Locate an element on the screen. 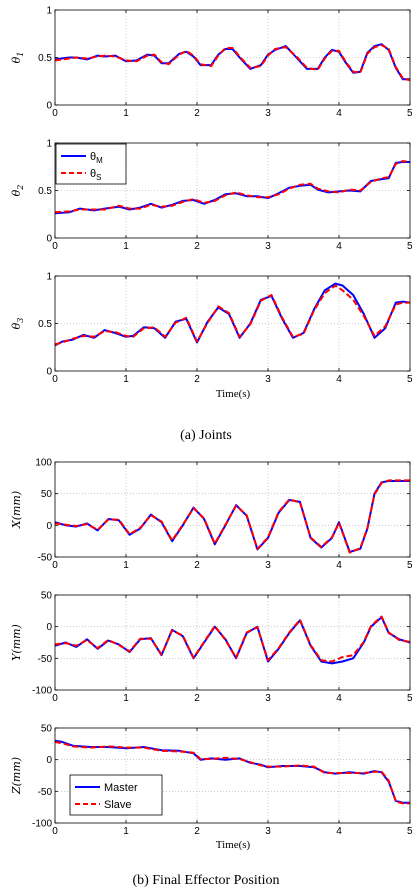  plot-theta2: 0 1 2 3 4 5 0 0.5 1 θ2 θM θS is located at coordinates (211, 196).